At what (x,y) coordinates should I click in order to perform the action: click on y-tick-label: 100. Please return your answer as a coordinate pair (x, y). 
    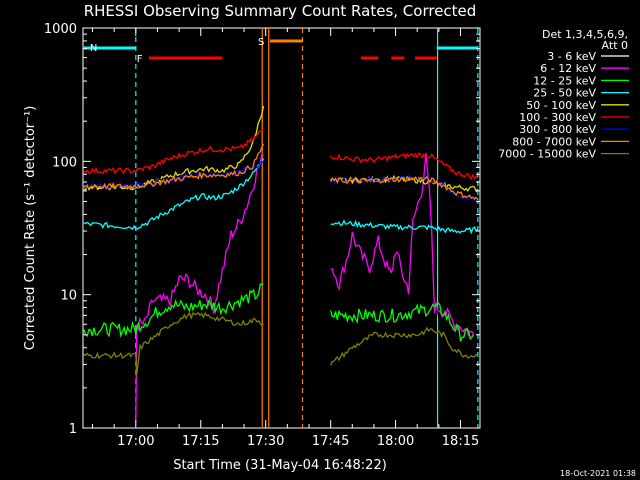
    Looking at the image, I should click on (64, 162).